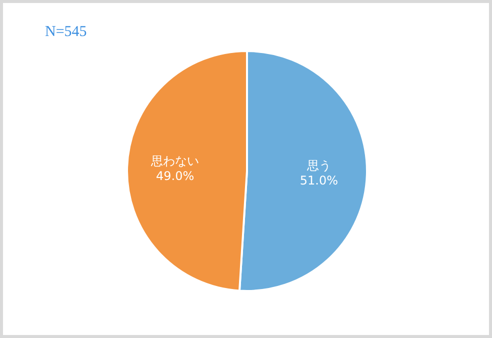 This screenshot has width=492, height=338. What do you see at coordinates (319, 180) in the screenshot?
I see `data-label: 51.0%` at bounding box center [319, 180].